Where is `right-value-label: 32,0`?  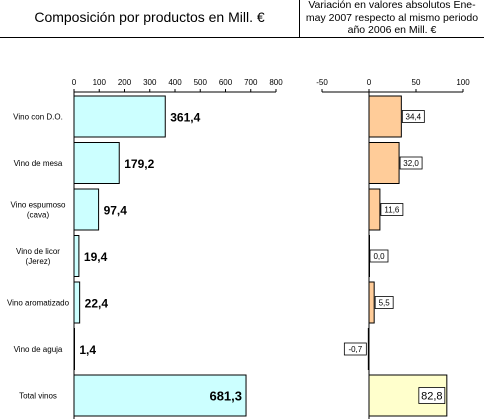 right-value-label: 32,0 is located at coordinates (411, 163).